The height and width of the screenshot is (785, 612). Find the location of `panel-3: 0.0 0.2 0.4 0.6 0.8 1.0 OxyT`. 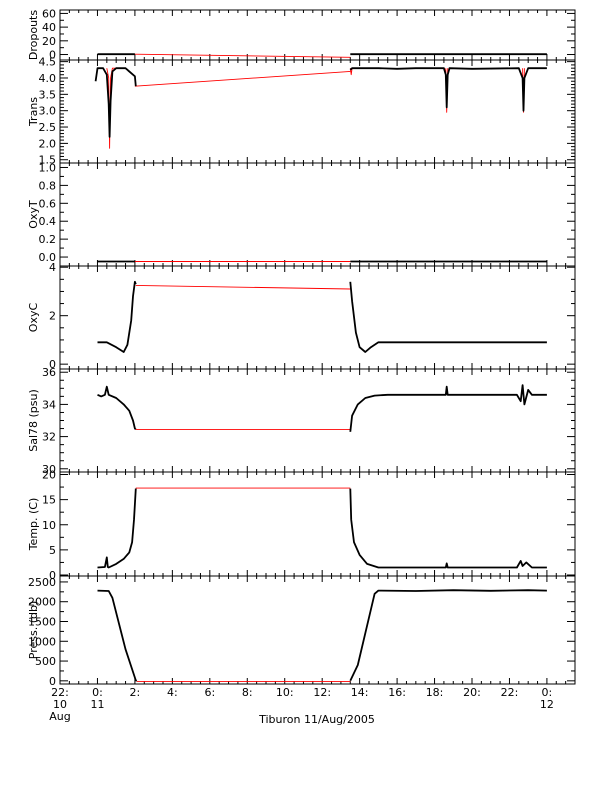

panel-3: 0.0 0.2 0.4 0.6 0.8 1.0 OxyT is located at coordinates (301, 214).